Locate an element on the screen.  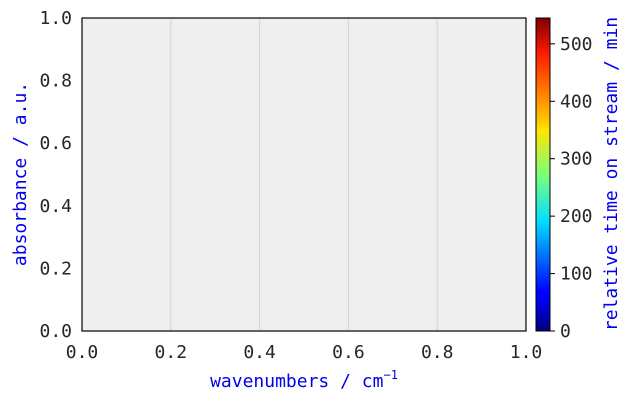
colorbar-tick-label: 400 is located at coordinates (576, 101).